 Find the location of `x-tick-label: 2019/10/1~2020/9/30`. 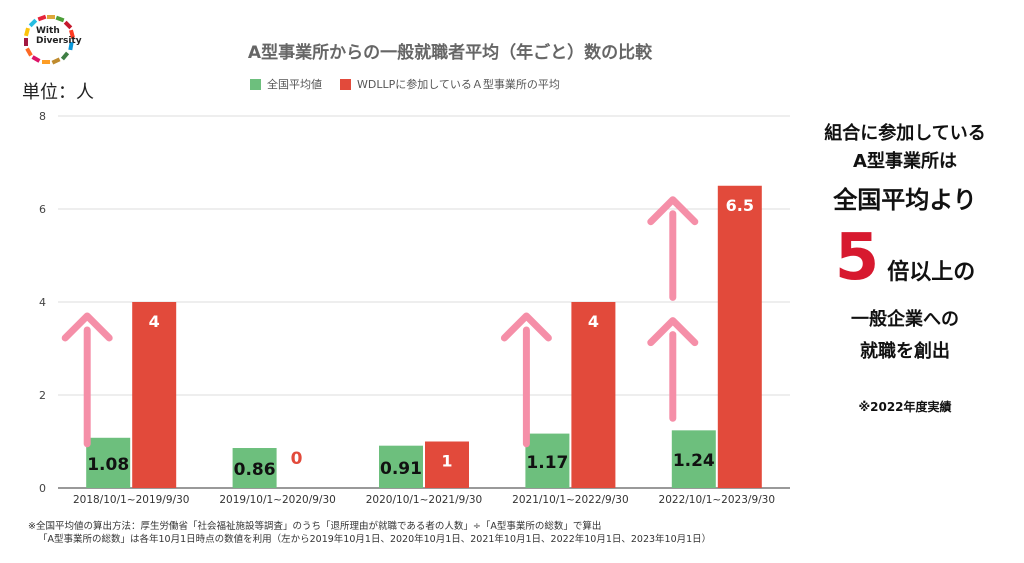

x-tick-label: 2019/10/1~2020/9/30 is located at coordinates (277, 500).